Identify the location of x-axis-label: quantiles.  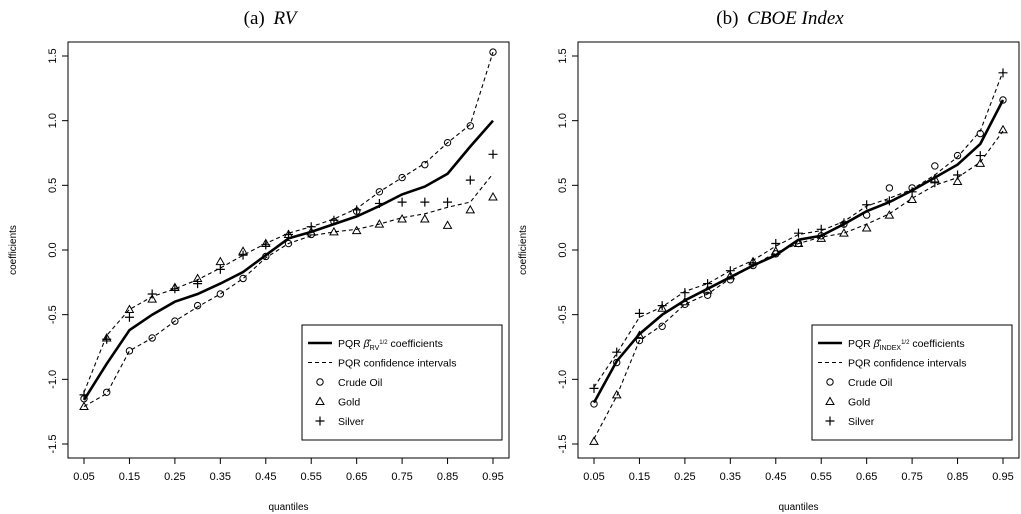
(288, 507).